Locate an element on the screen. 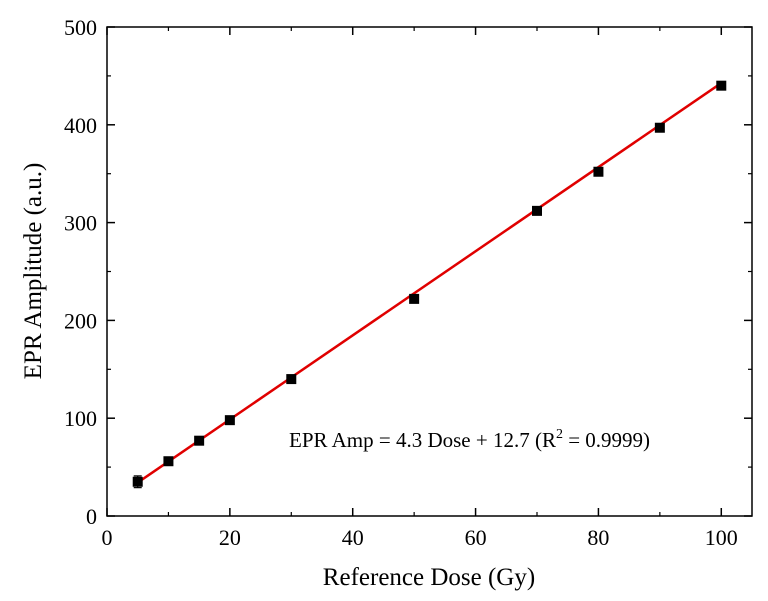 The image size is (768, 601). fit-equation-suffix: = 0.9999) is located at coordinates (606, 440).